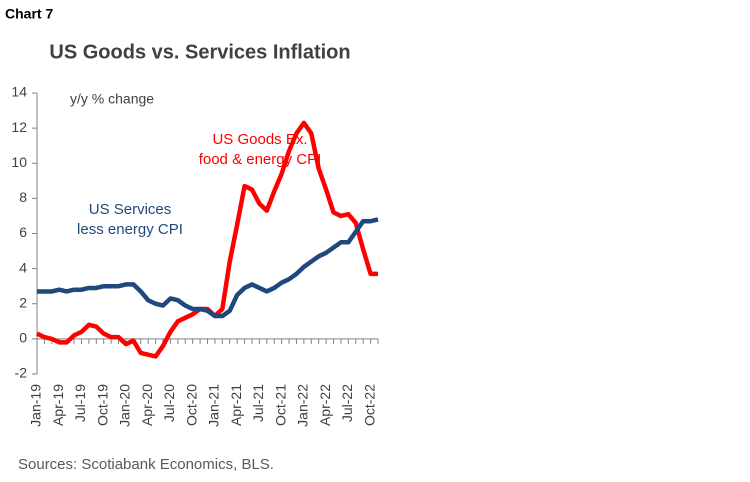  Describe the element at coordinates (146, 464) in the screenshot. I see `source: Sources: Scotiabank Economics, BLS.` at that location.